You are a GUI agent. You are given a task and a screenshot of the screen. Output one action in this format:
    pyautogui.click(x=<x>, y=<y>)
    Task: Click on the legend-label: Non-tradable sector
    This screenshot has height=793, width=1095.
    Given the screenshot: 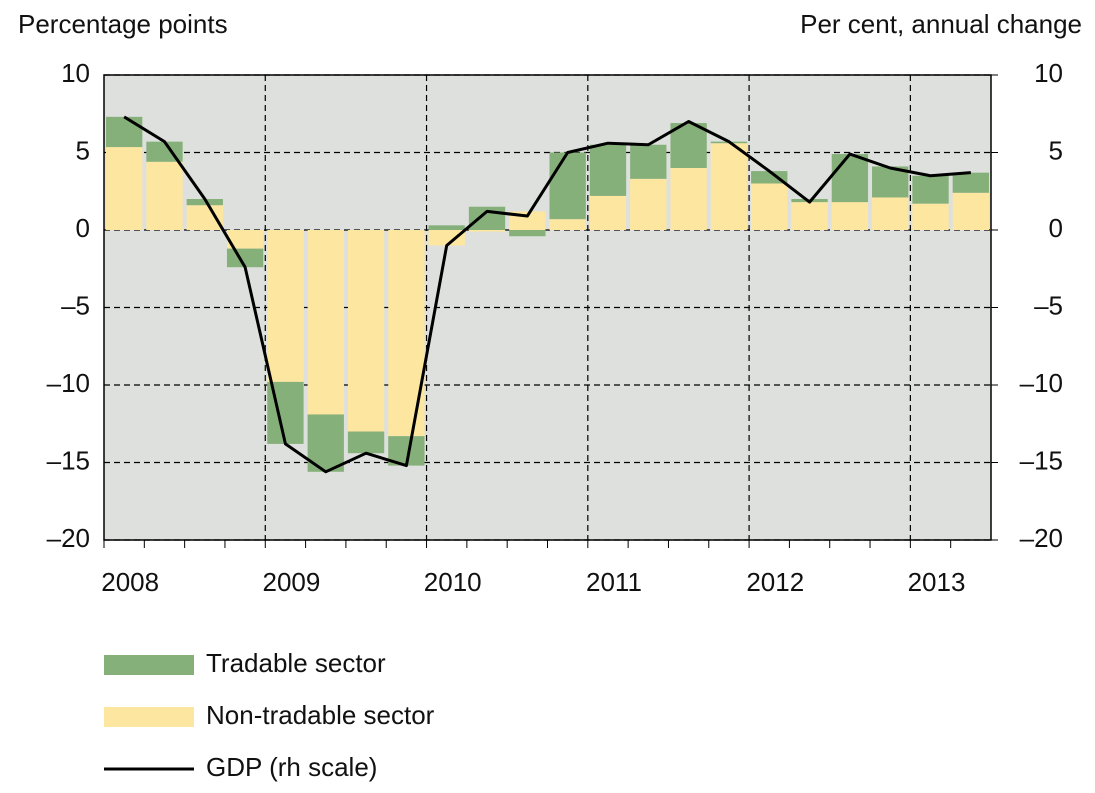 What is the action you would take?
    pyautogui.click(x=320, y=715)
    